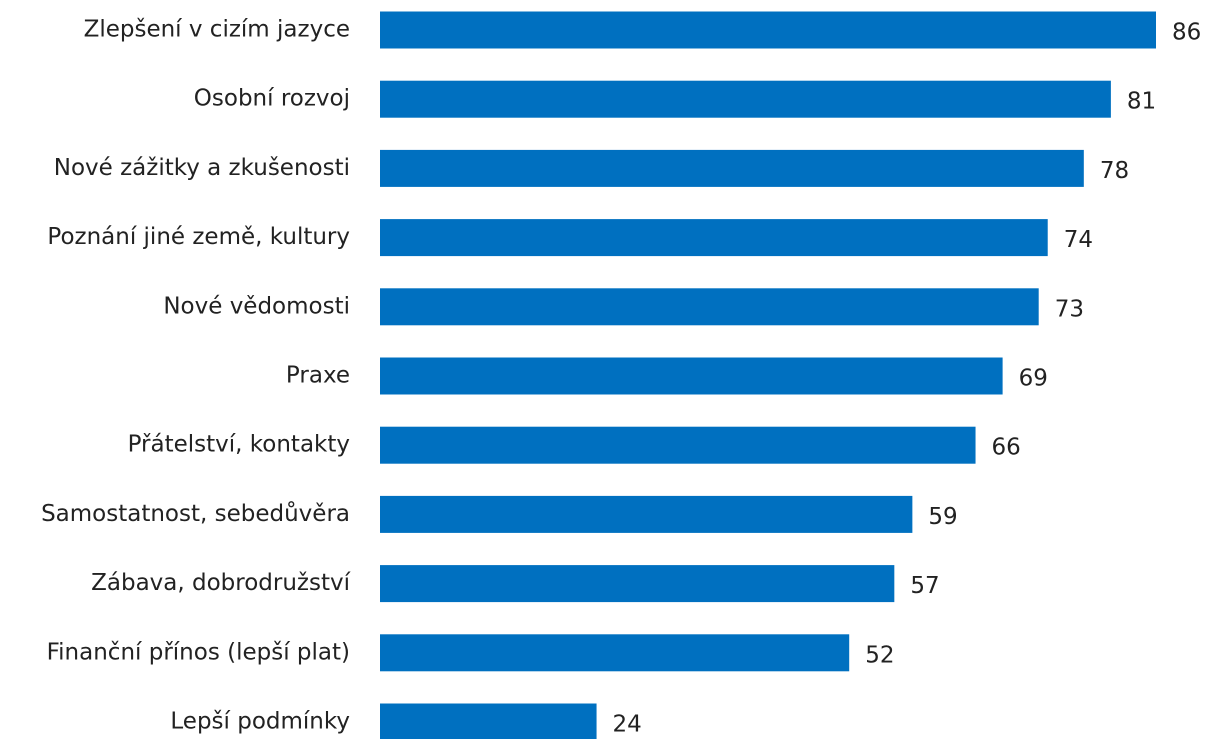  What do you see at coordinates (272, 99) in the screenshot?
I see `category-label: Osobní rozvoj` at bounding box center [272, 99].